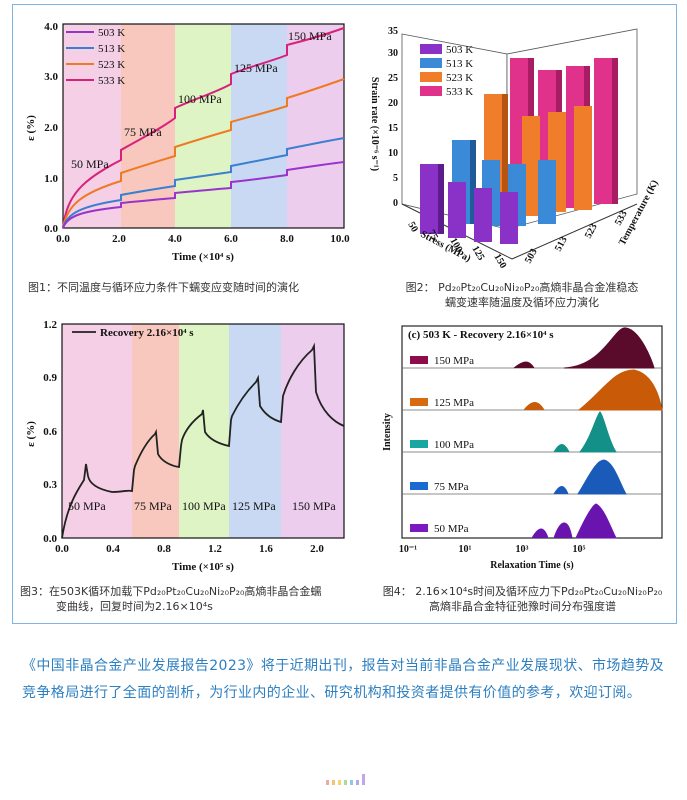 This screenshot has width=687, height=800. Describe the element at coordinates (459, 50) in the screenshot. I see `svg-text: 503 K` at that location.